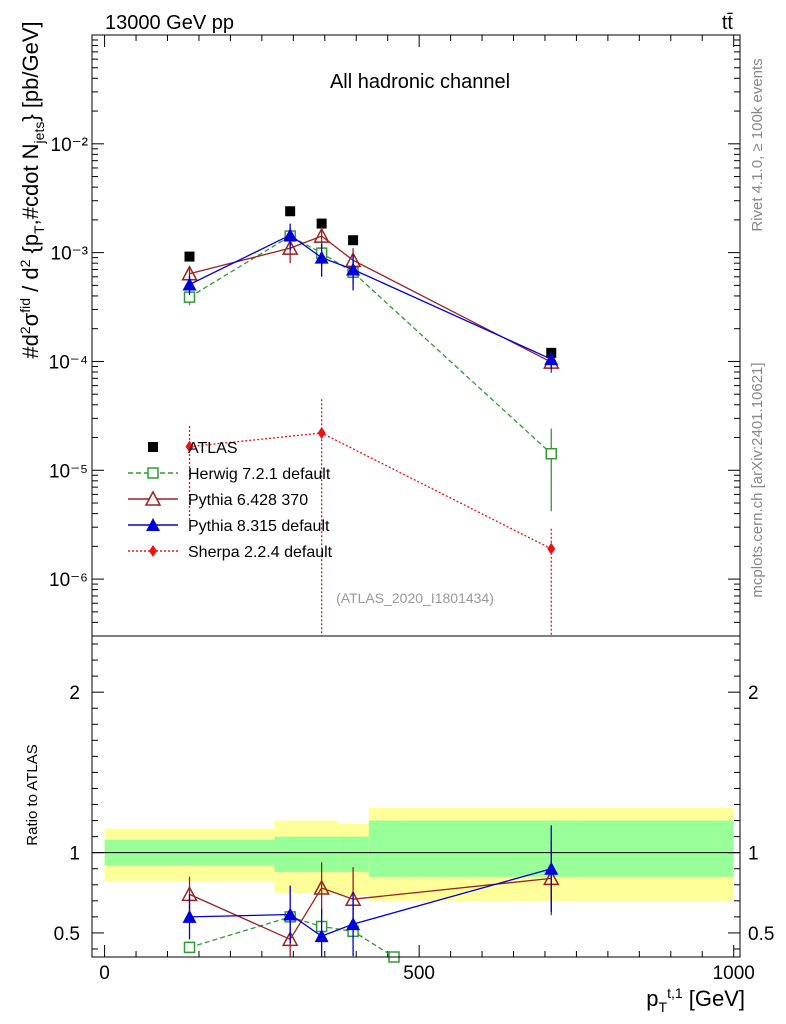  Describe the element at coordinates (419, 973) in the screenshot. I see `x-tick-label: 500` at that location.